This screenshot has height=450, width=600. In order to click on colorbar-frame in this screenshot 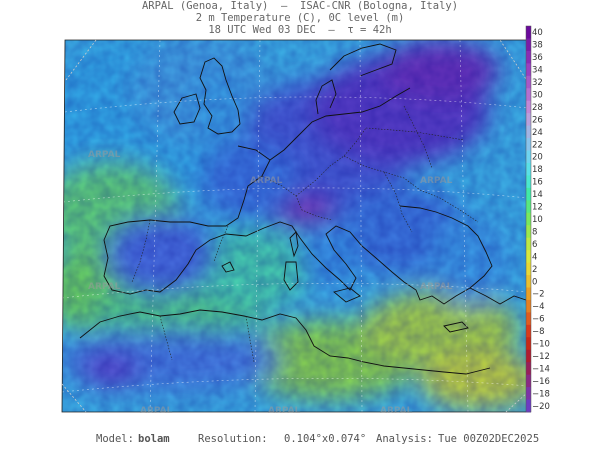, I will do `click(528, 219)`.